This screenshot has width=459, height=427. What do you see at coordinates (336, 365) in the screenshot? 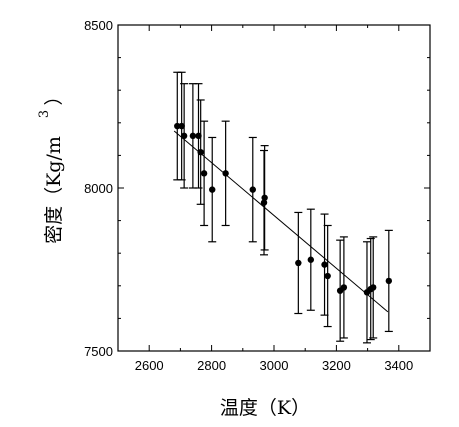
I see `x-tick-label: 3200` at bounding box center [336, 365].